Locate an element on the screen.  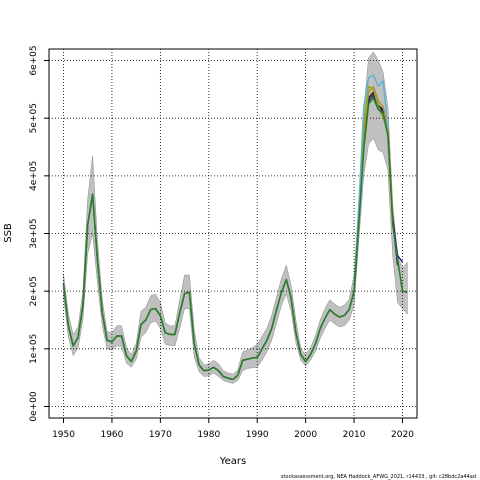
y-axis-title: SSB is located at coordinates (8, 233).